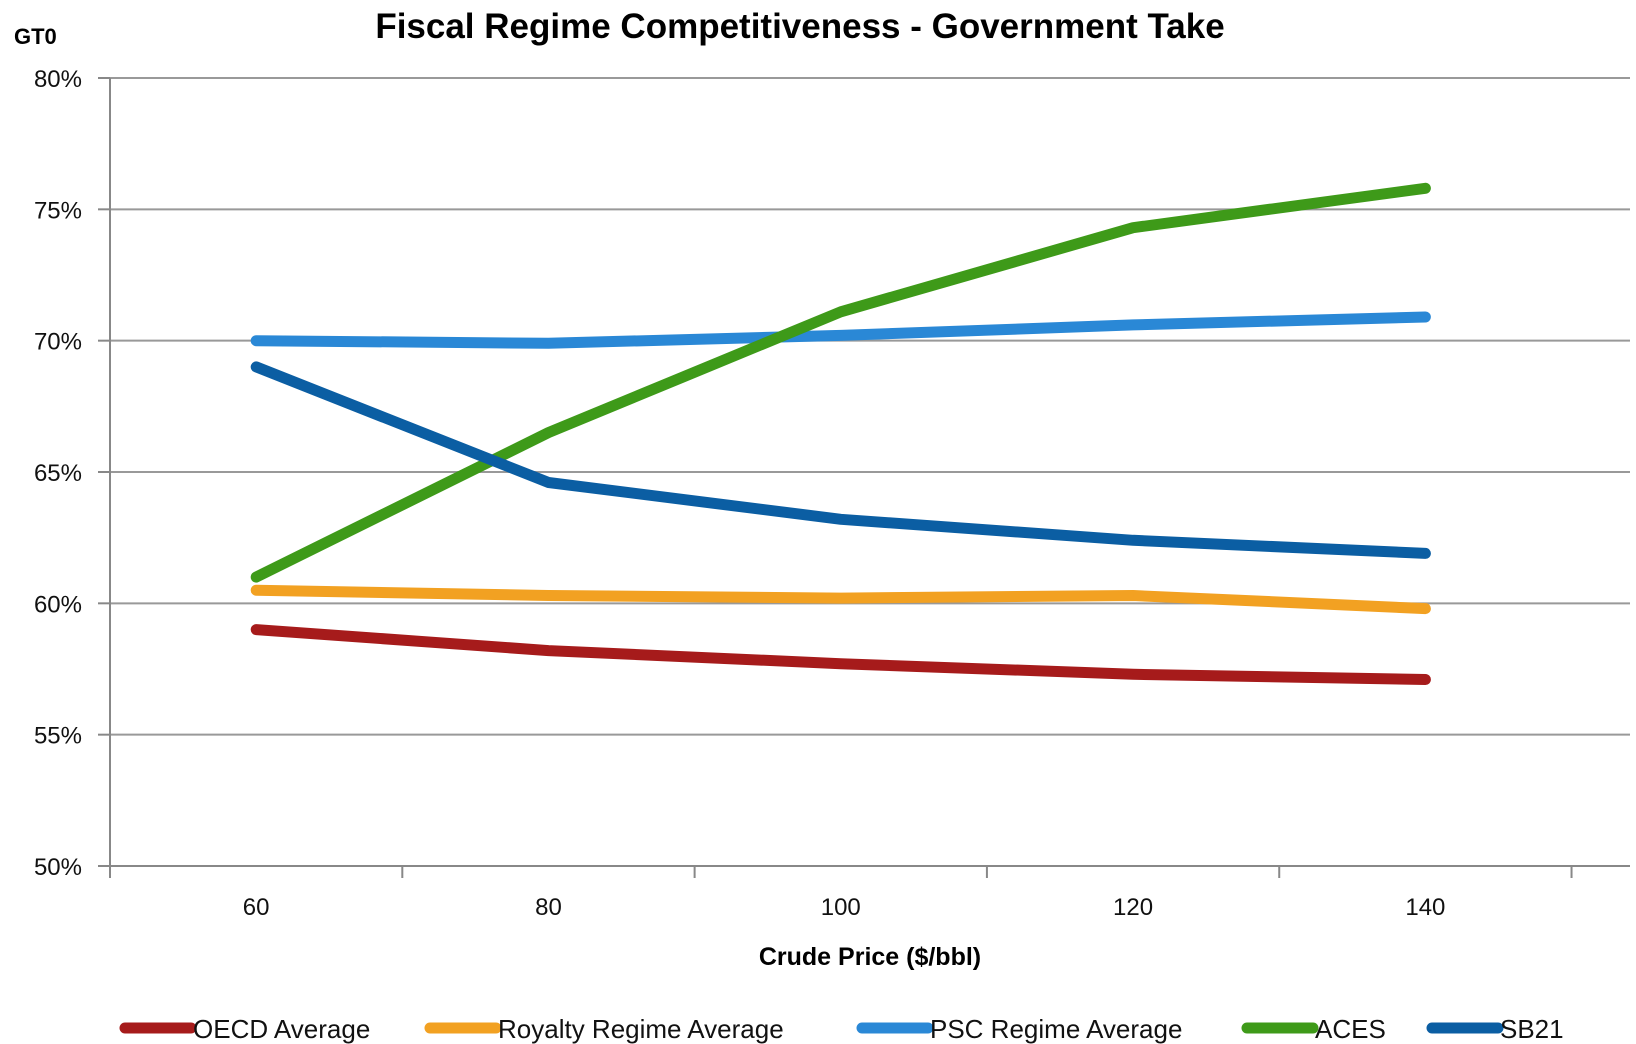 The width and height of the screenshot is (1636, 1044). What do you see at coordinates (281, 1029) in the screenshot?
I see `legend-label-oecd-average: OECD Average` at bounding box center [281, 1029].